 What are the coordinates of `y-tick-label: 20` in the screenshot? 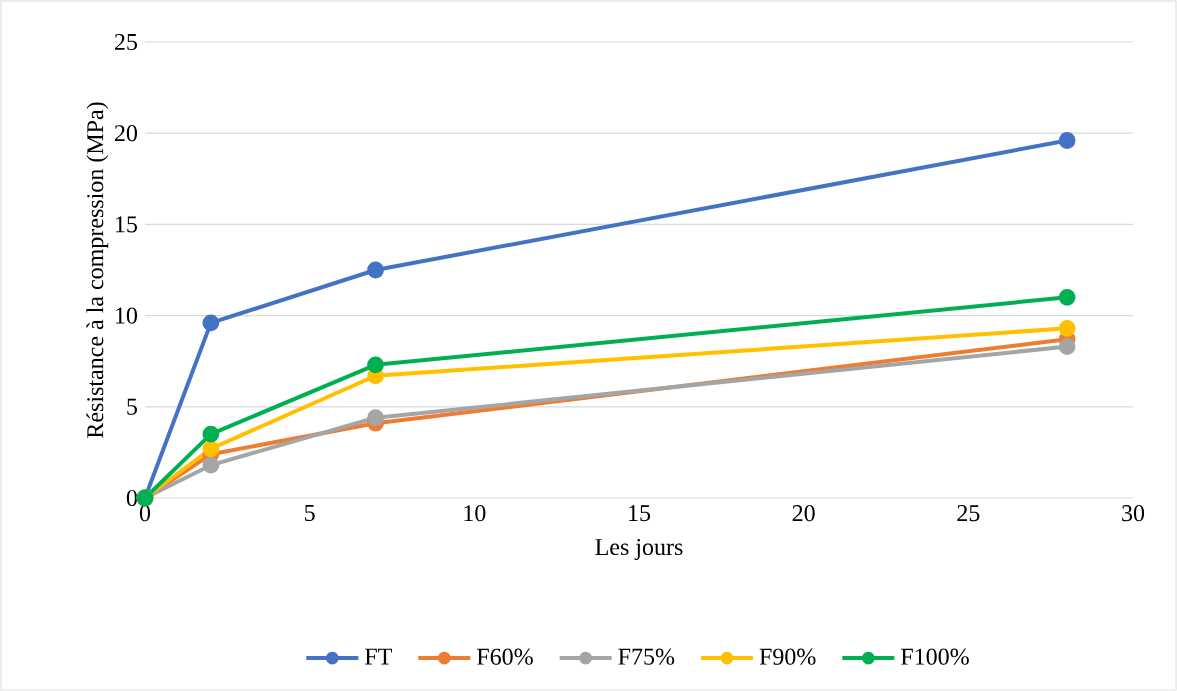 It's located at (126, 133).